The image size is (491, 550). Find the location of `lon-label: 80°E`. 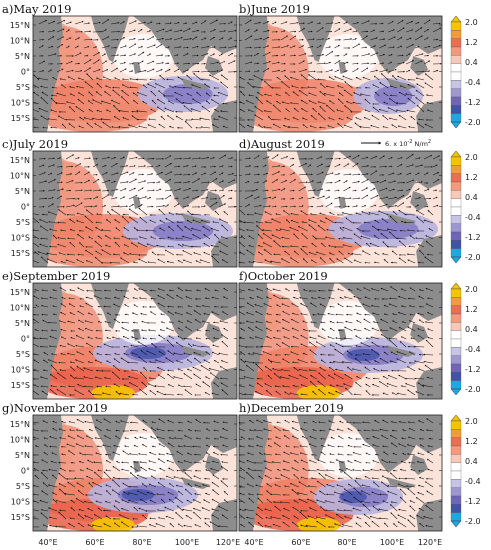

lon-label: 80°E is located at coordinates (141, 542).